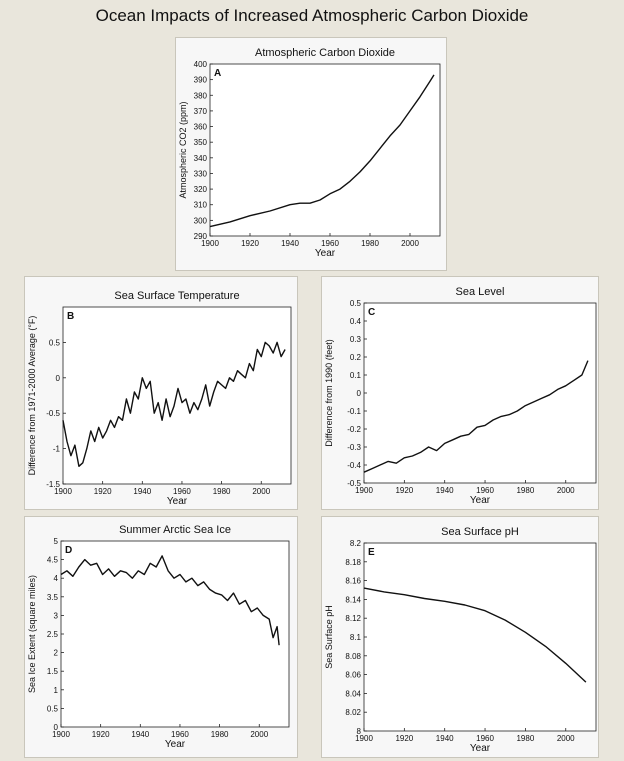  I want to click on panel-letter: D, so click(68, 550).